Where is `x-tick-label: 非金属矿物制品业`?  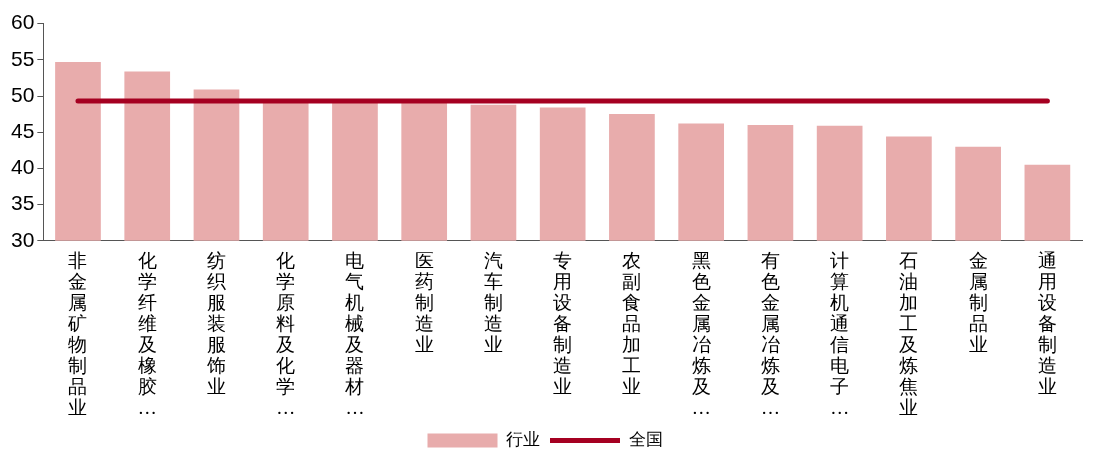 x-tick-label: 非金属矿物制品业 is located at coordinates (77, 334).